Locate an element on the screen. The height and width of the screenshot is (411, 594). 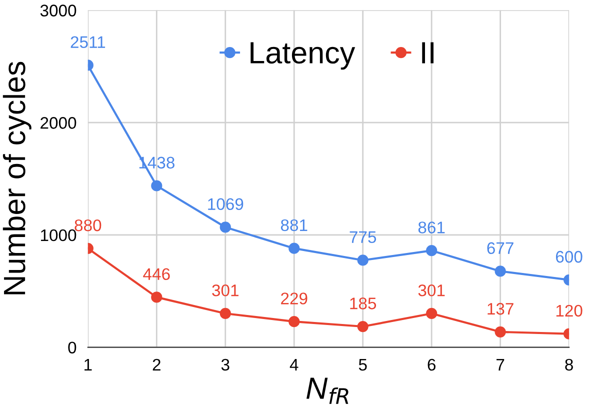
data-label: 600 is located at coordinates (569, 256).